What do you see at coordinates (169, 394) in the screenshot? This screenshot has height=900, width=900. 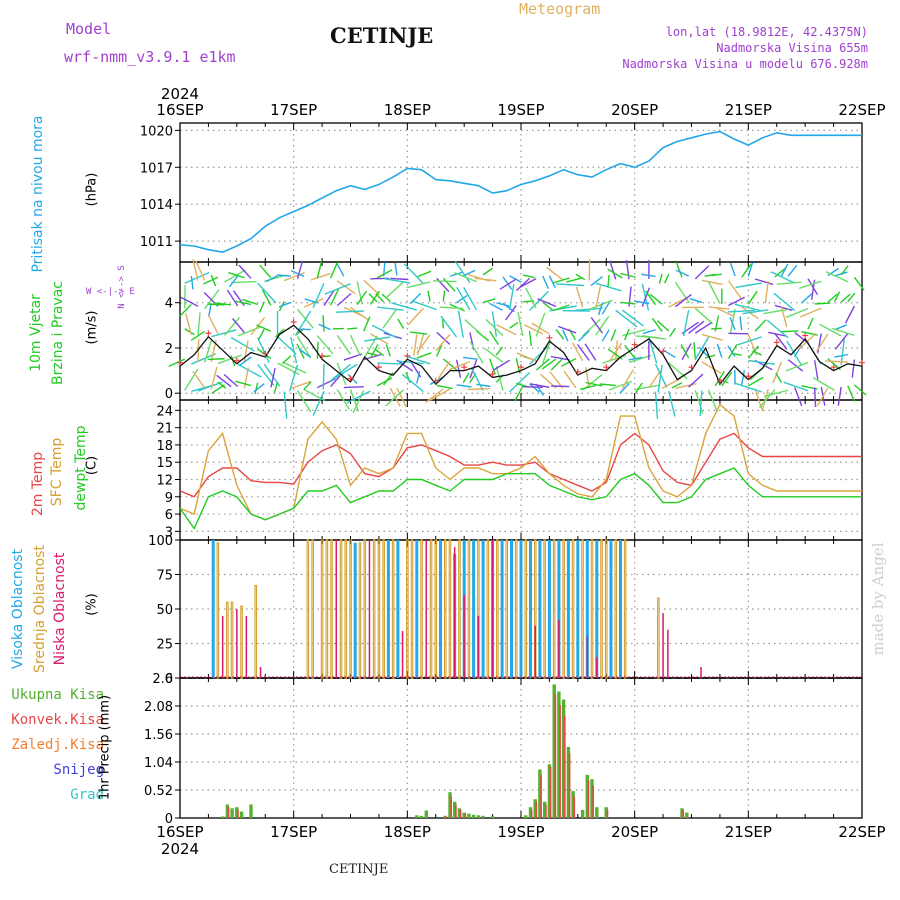 I see `y-tick-label: 0` at bounding box center [169, 394].